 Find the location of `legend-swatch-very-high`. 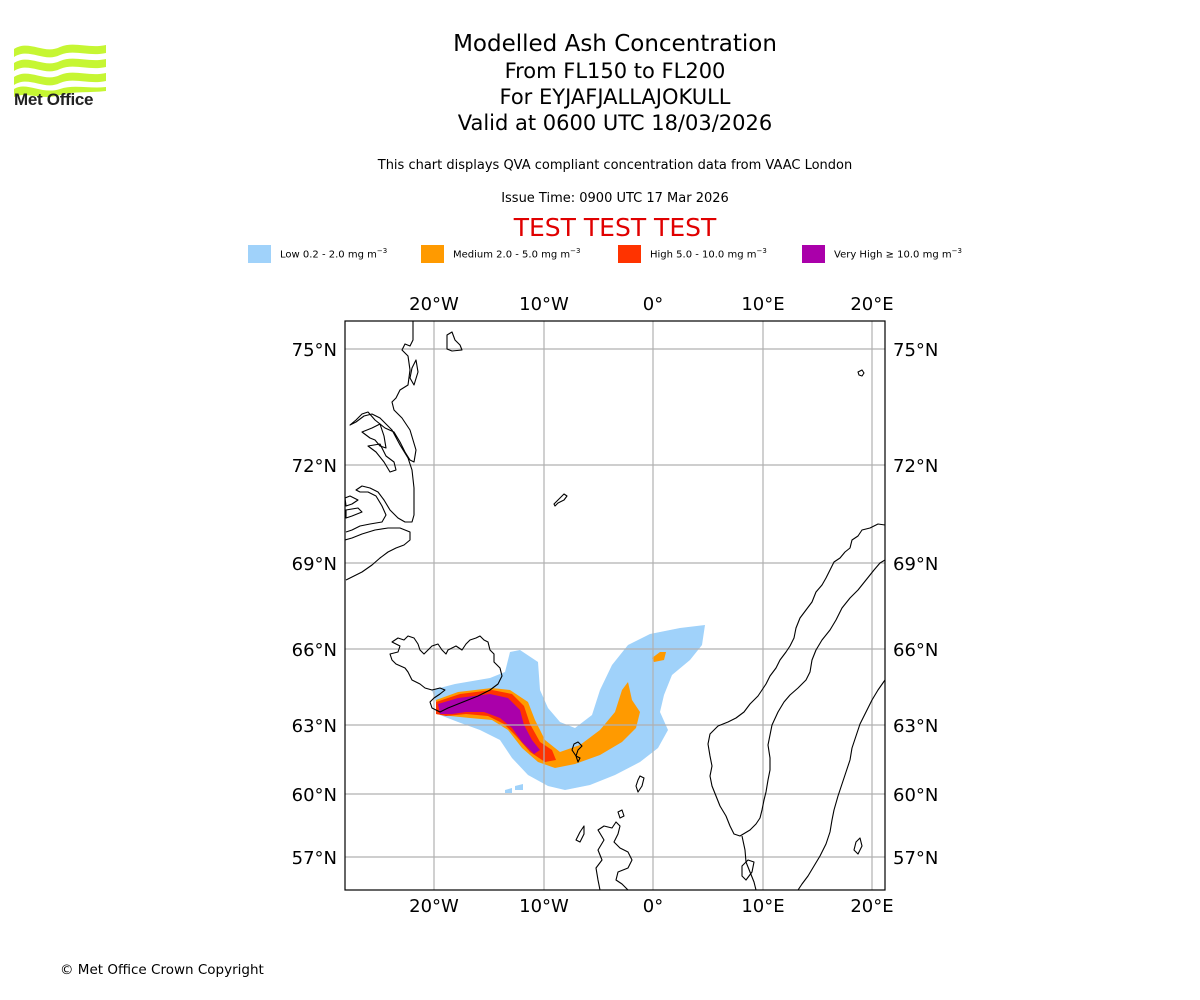

legend-swatch-very-high is located at coordinates (813, 253).